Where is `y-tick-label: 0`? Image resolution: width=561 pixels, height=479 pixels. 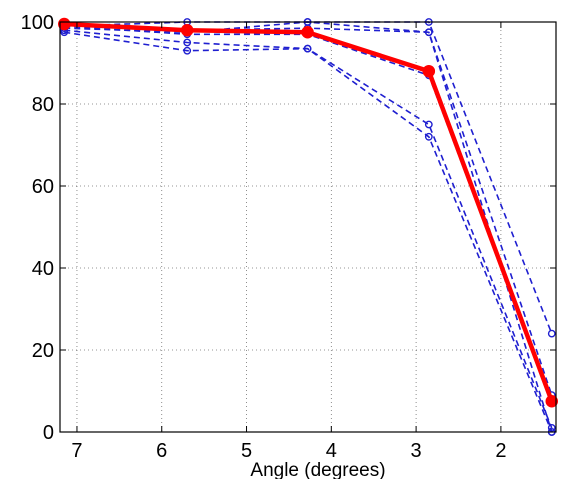
y-tick-label: 0 is located at coordinates (48, 433).